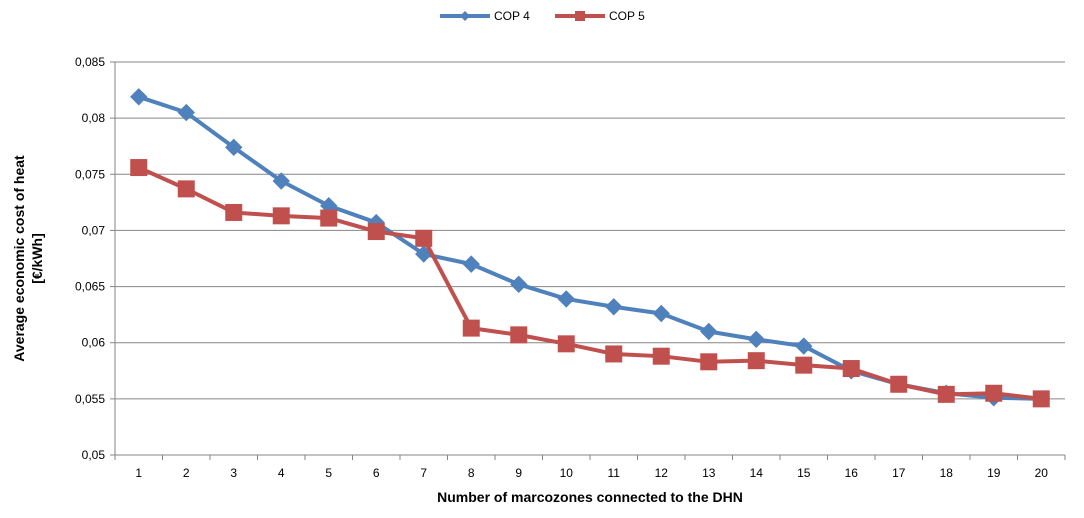  I want to click on y-tick-label: 0,065, so click(90, 287).